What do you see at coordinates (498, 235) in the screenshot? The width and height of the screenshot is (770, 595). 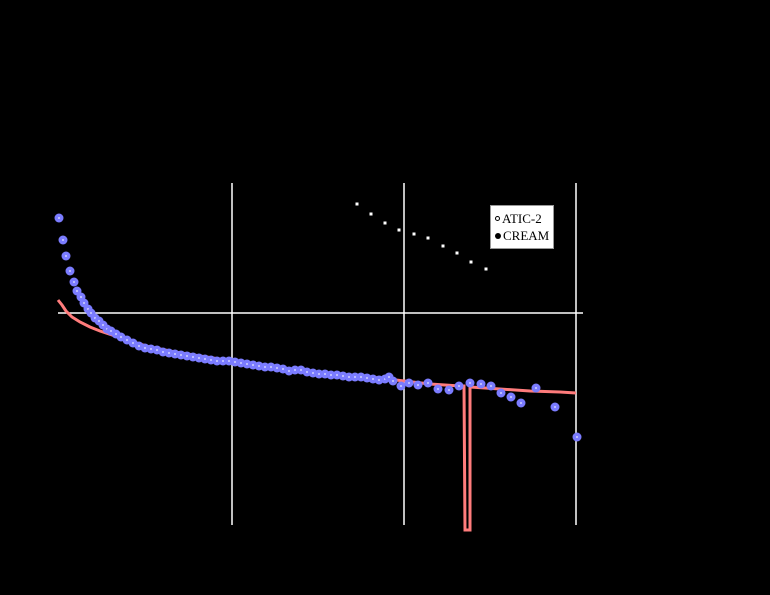 I see `filled-circle-icon` at bounding box center [498, 235].